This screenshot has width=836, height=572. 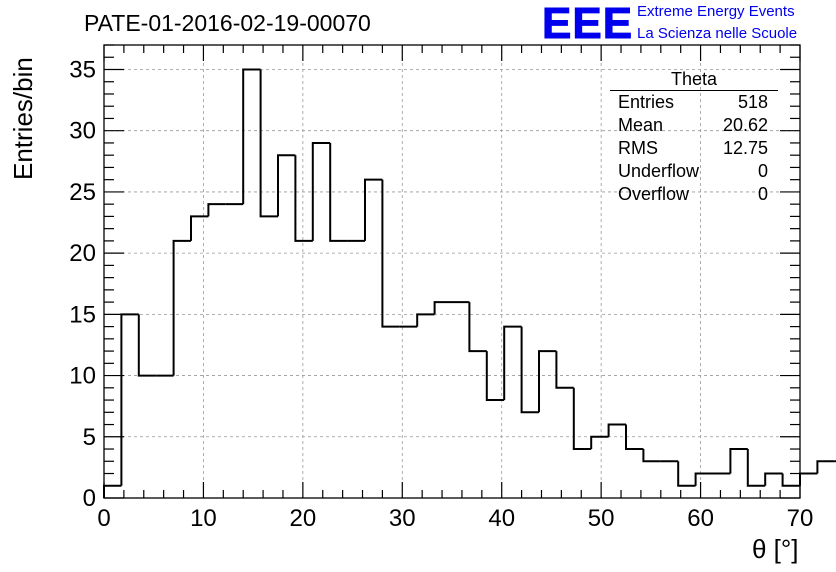 I want to click on chart-title: PATE-01-2016-02-19-00070, so click(x=227, y=23).